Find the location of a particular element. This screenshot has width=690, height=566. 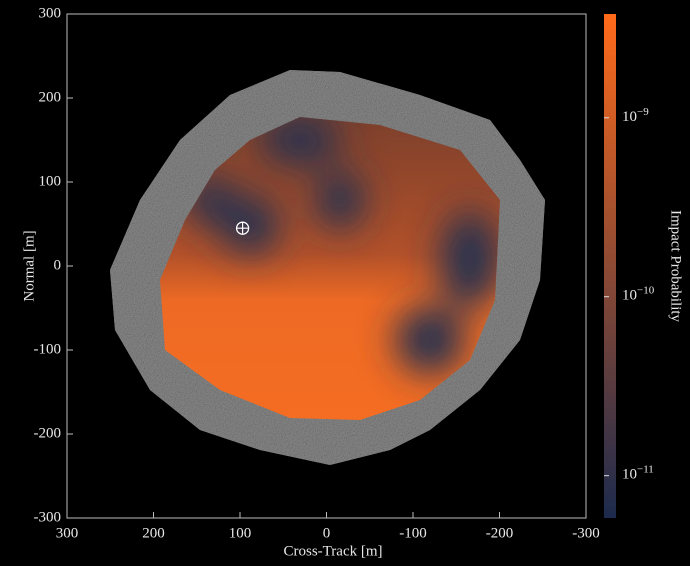

y-tick-label: -300 is located at coordinates (48, 517).